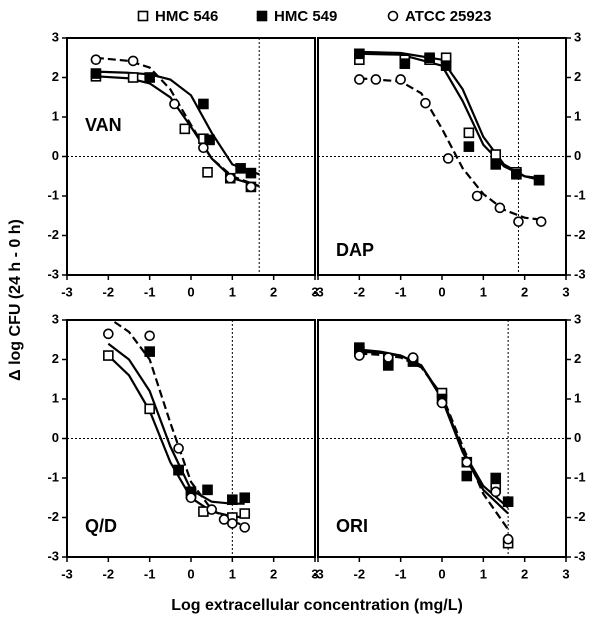 The width and height of the screenshot is (593, 618). I want to click on panel-label: Q/D, so click(101, 526).